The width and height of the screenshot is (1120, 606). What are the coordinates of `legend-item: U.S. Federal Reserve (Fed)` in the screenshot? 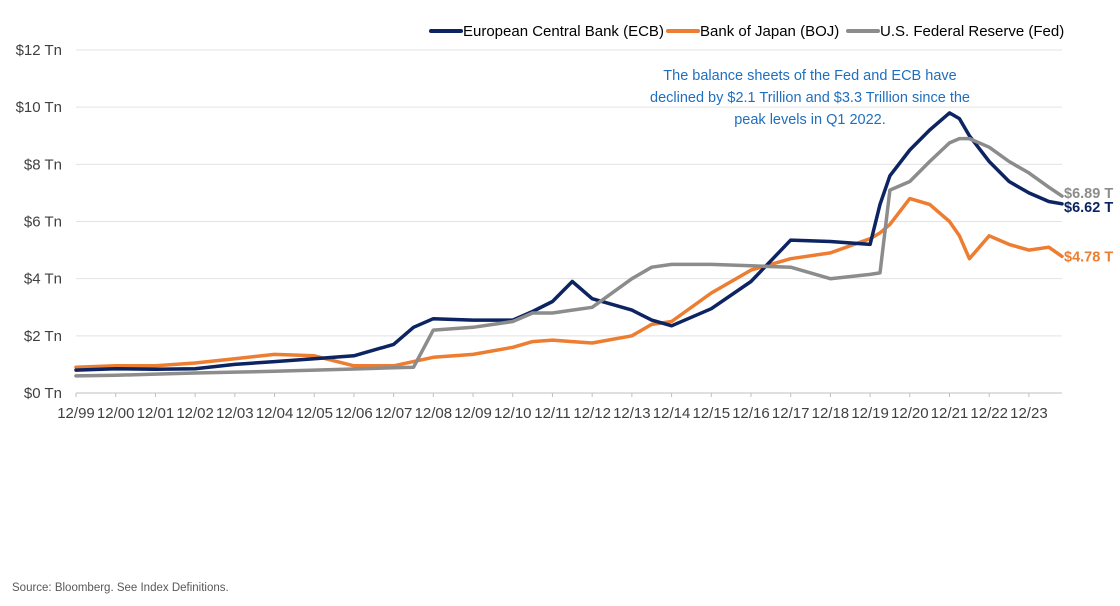 It's located at (955, 31).